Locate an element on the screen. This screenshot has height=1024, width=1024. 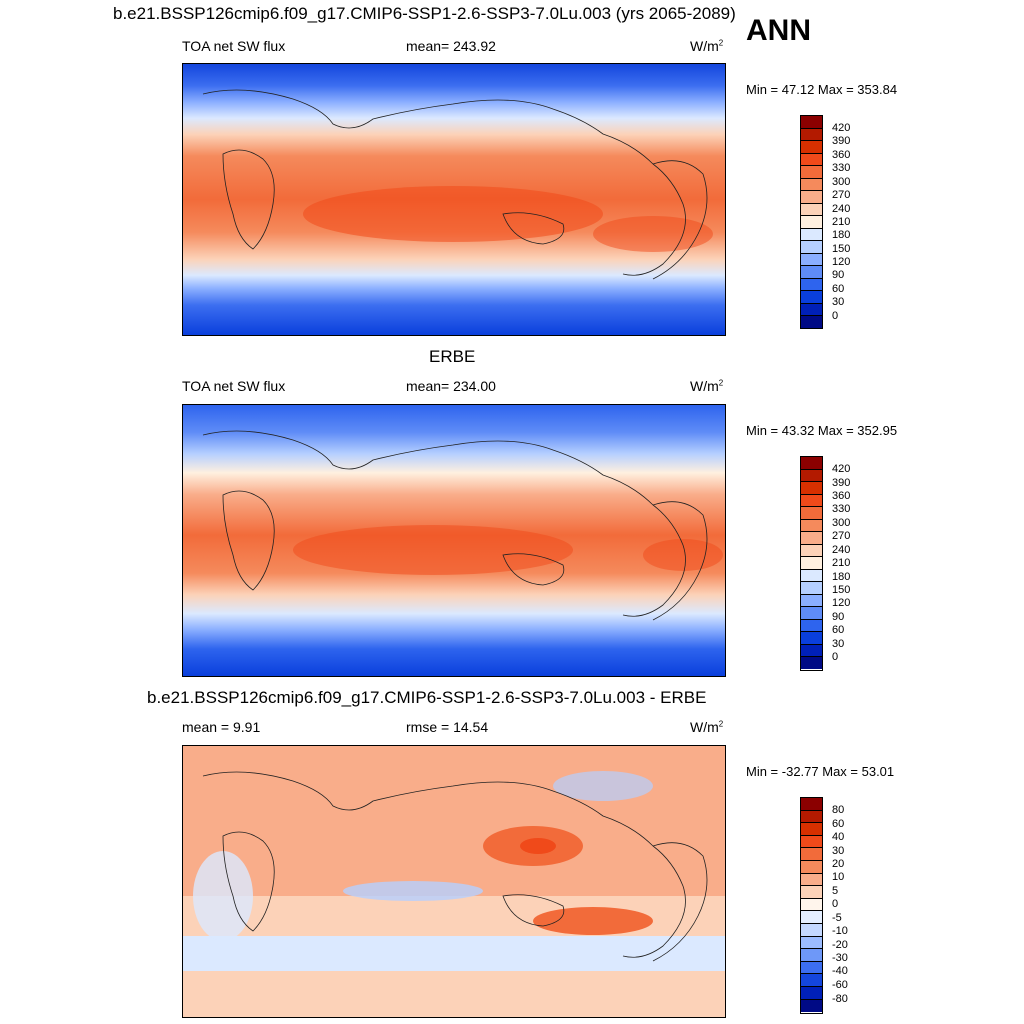
min-max-label: Min = -32.77 Max = 53.01 is located at coordinates (820, 771).